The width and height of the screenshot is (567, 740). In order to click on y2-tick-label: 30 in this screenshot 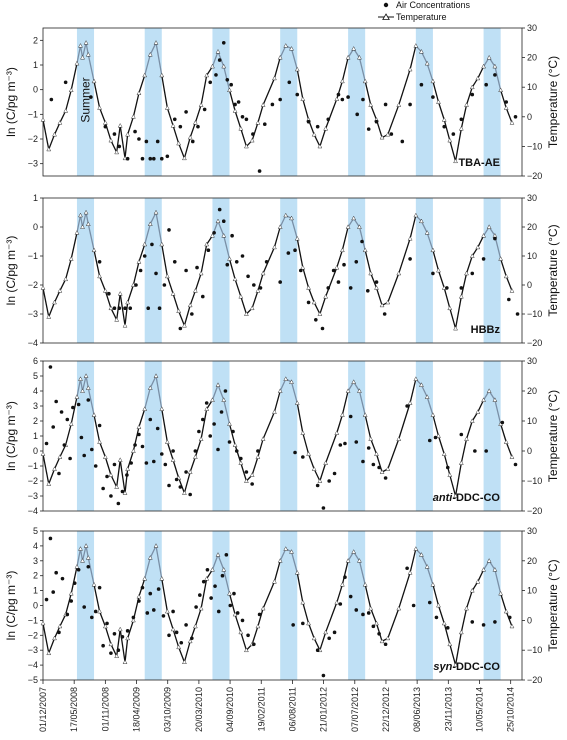, I will do `click(532, 28)`.